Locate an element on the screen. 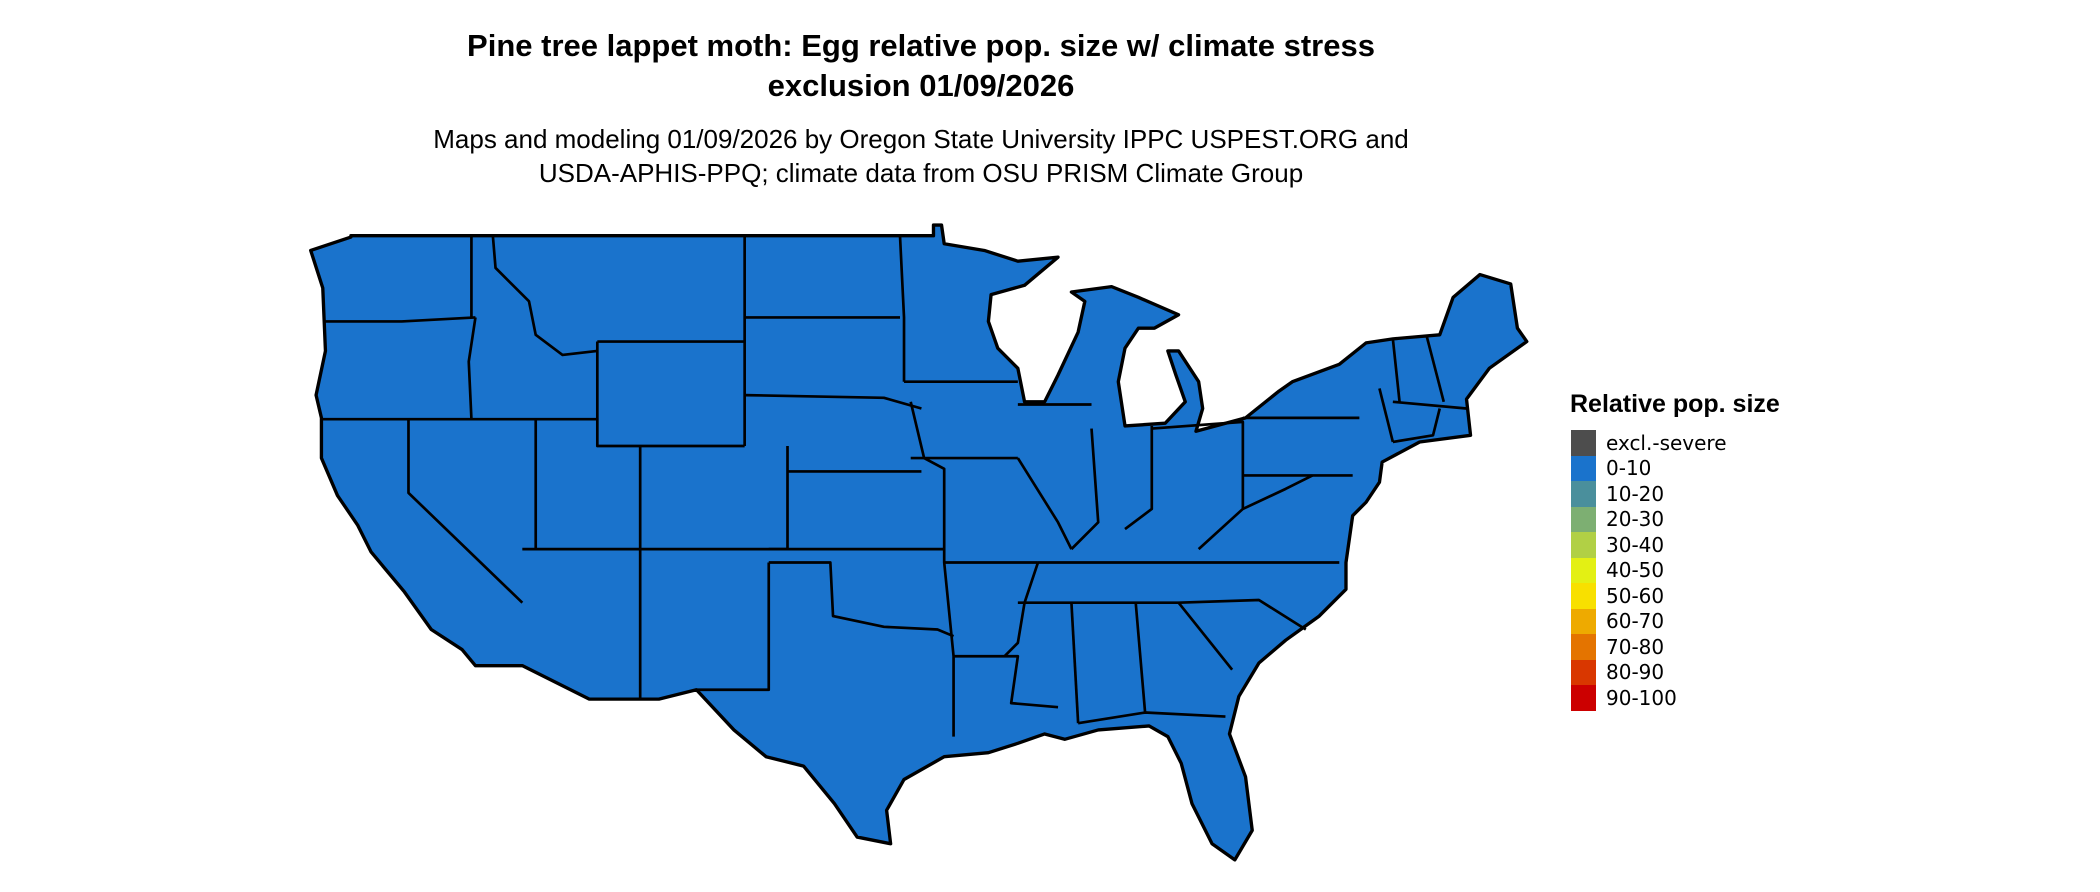  map-title-line2: exclusion 01/09/2026 is located at coordinates (921, 85).